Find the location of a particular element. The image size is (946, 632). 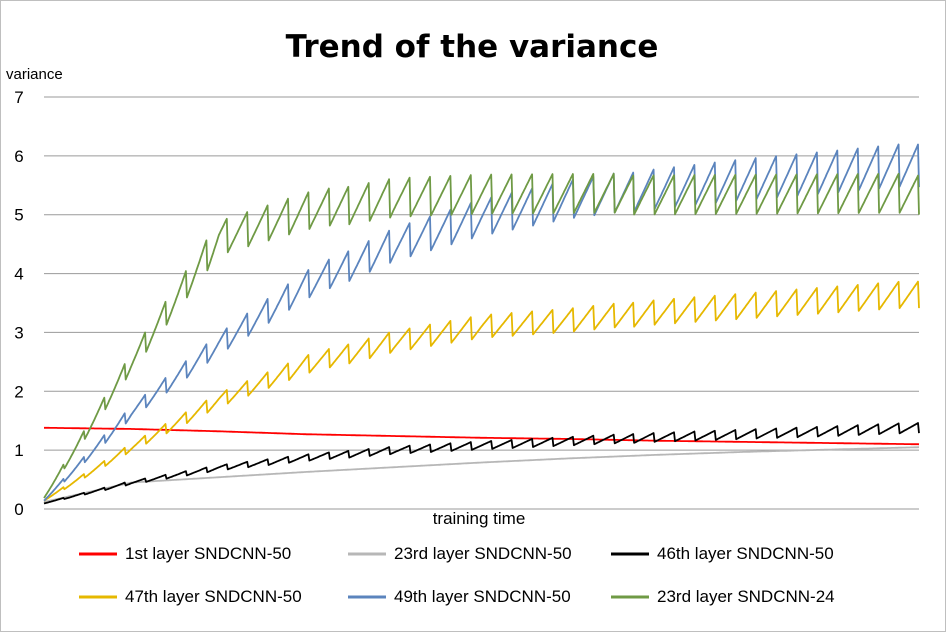

y-axis-label: variance is located at coordinates (34, 74).